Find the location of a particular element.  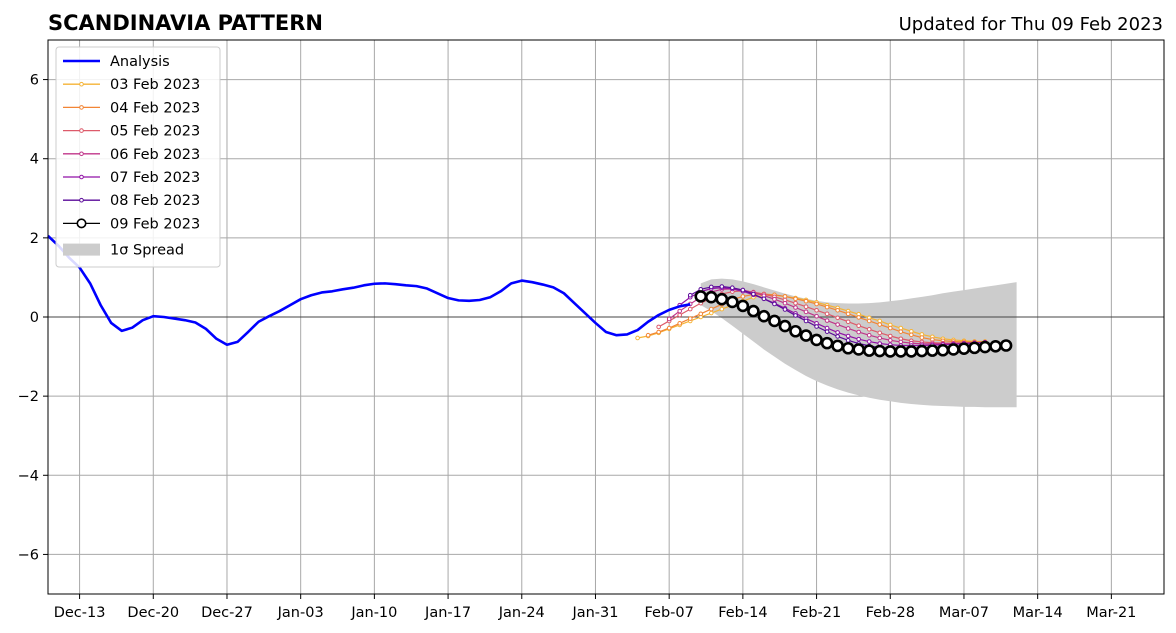

chart-title: SCANDINAVIA PATTERN is located at coordinates (185, 23).